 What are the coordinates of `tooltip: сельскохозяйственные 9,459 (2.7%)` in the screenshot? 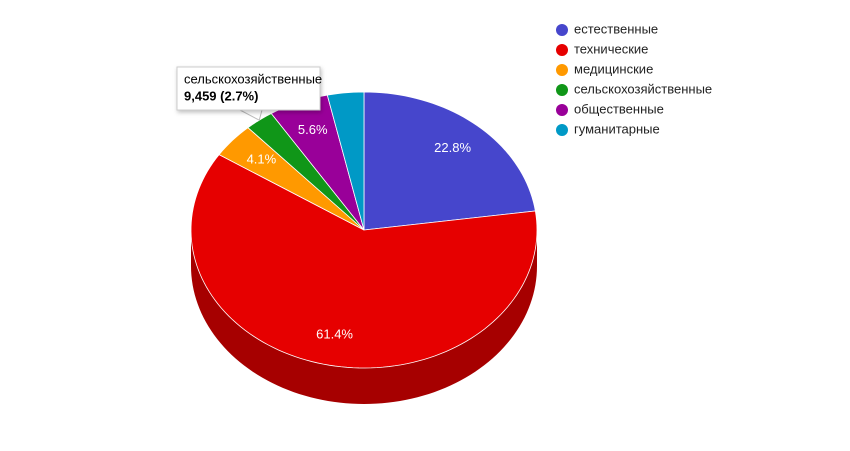 It's located at (249, 88).